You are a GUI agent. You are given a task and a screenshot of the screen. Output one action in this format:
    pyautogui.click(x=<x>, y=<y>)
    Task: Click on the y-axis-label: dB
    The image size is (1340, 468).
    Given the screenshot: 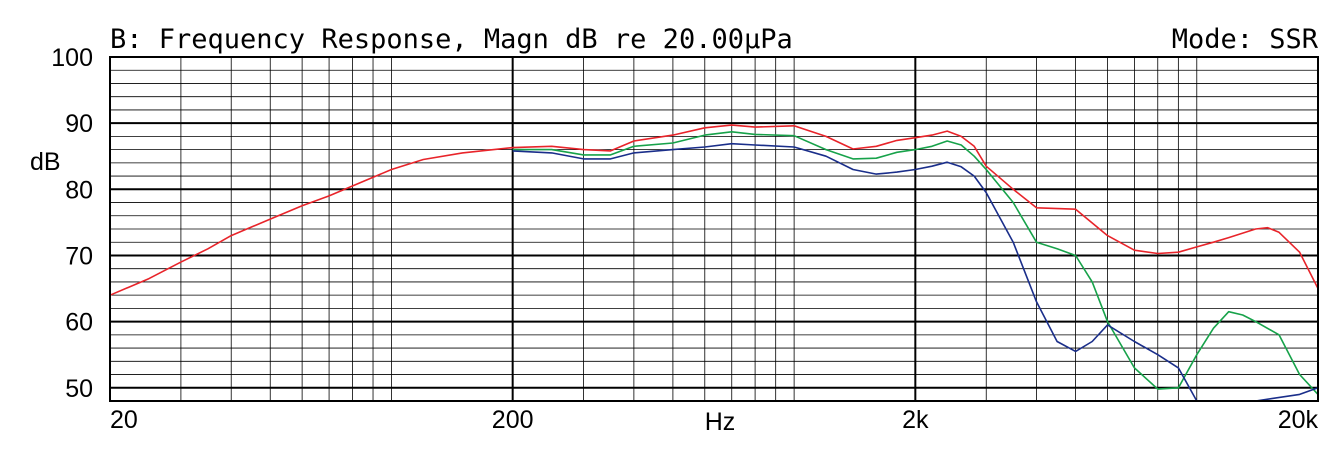 What is the action you would take?
    pyautogui.click(x=45, y=162)
    